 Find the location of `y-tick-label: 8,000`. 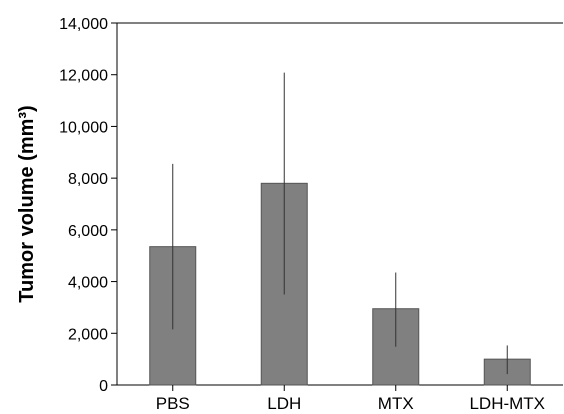

y-tick-label: 8,000 is located at coordinates (88, 179).